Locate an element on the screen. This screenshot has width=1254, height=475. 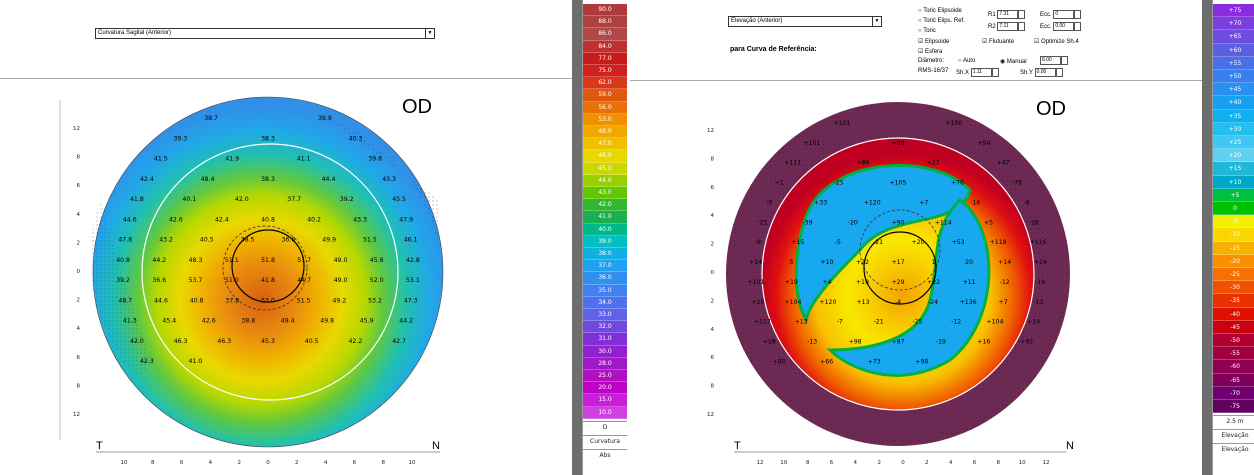
scale-swatch: 40.0 is located at coordinates (605, 229).